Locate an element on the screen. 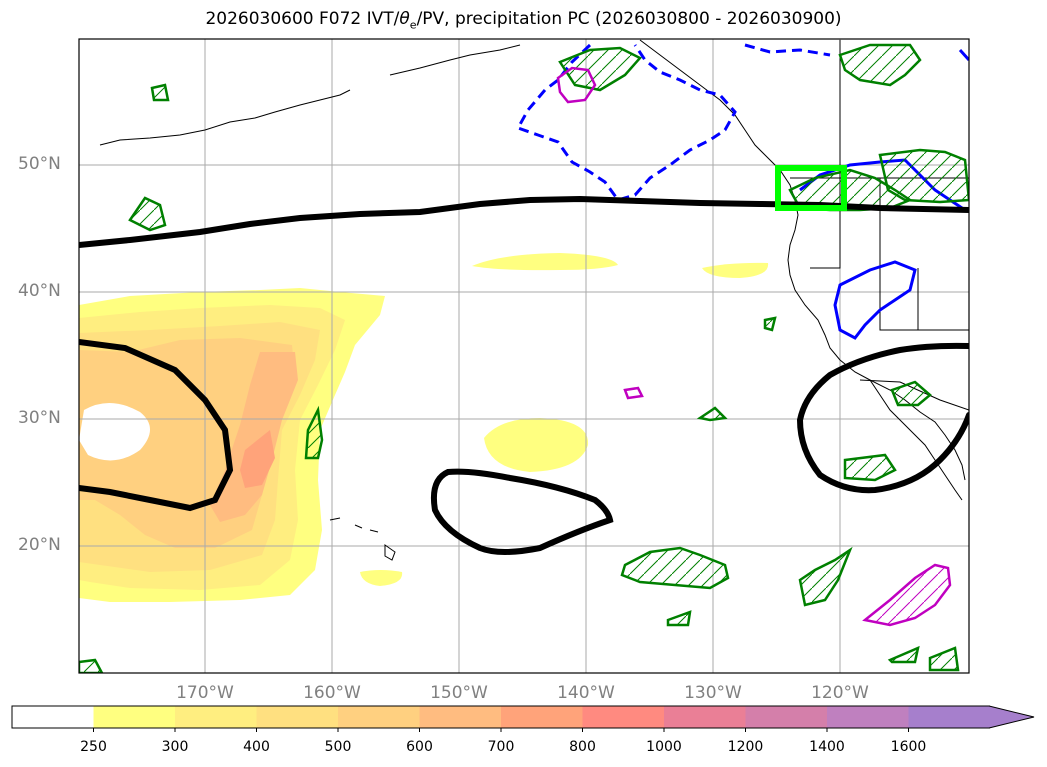 The width and height of the screenshot is (1047, 767). blue-solid-ne is located at coordinates (963, 55).